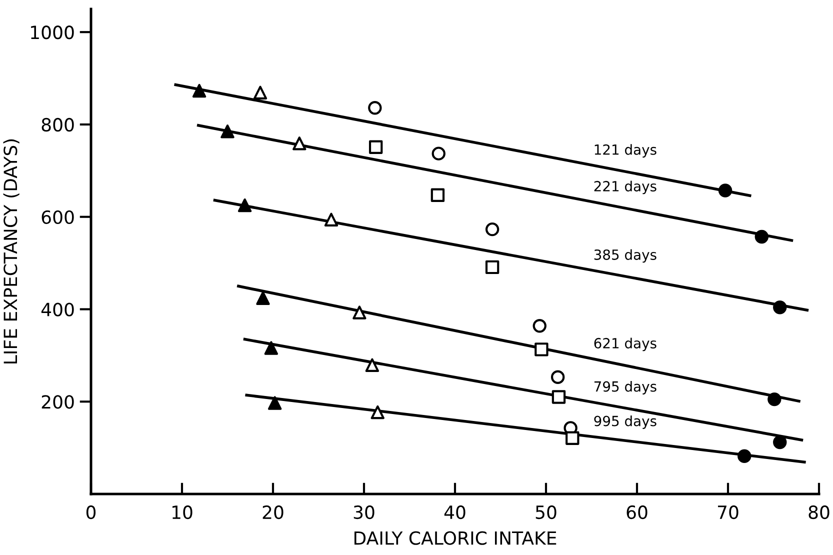 This screenshot has height=555, width=833. Describe the element at coordinates (58, 217) in the screenshot. I see `y-tick-label: 600` at that location.